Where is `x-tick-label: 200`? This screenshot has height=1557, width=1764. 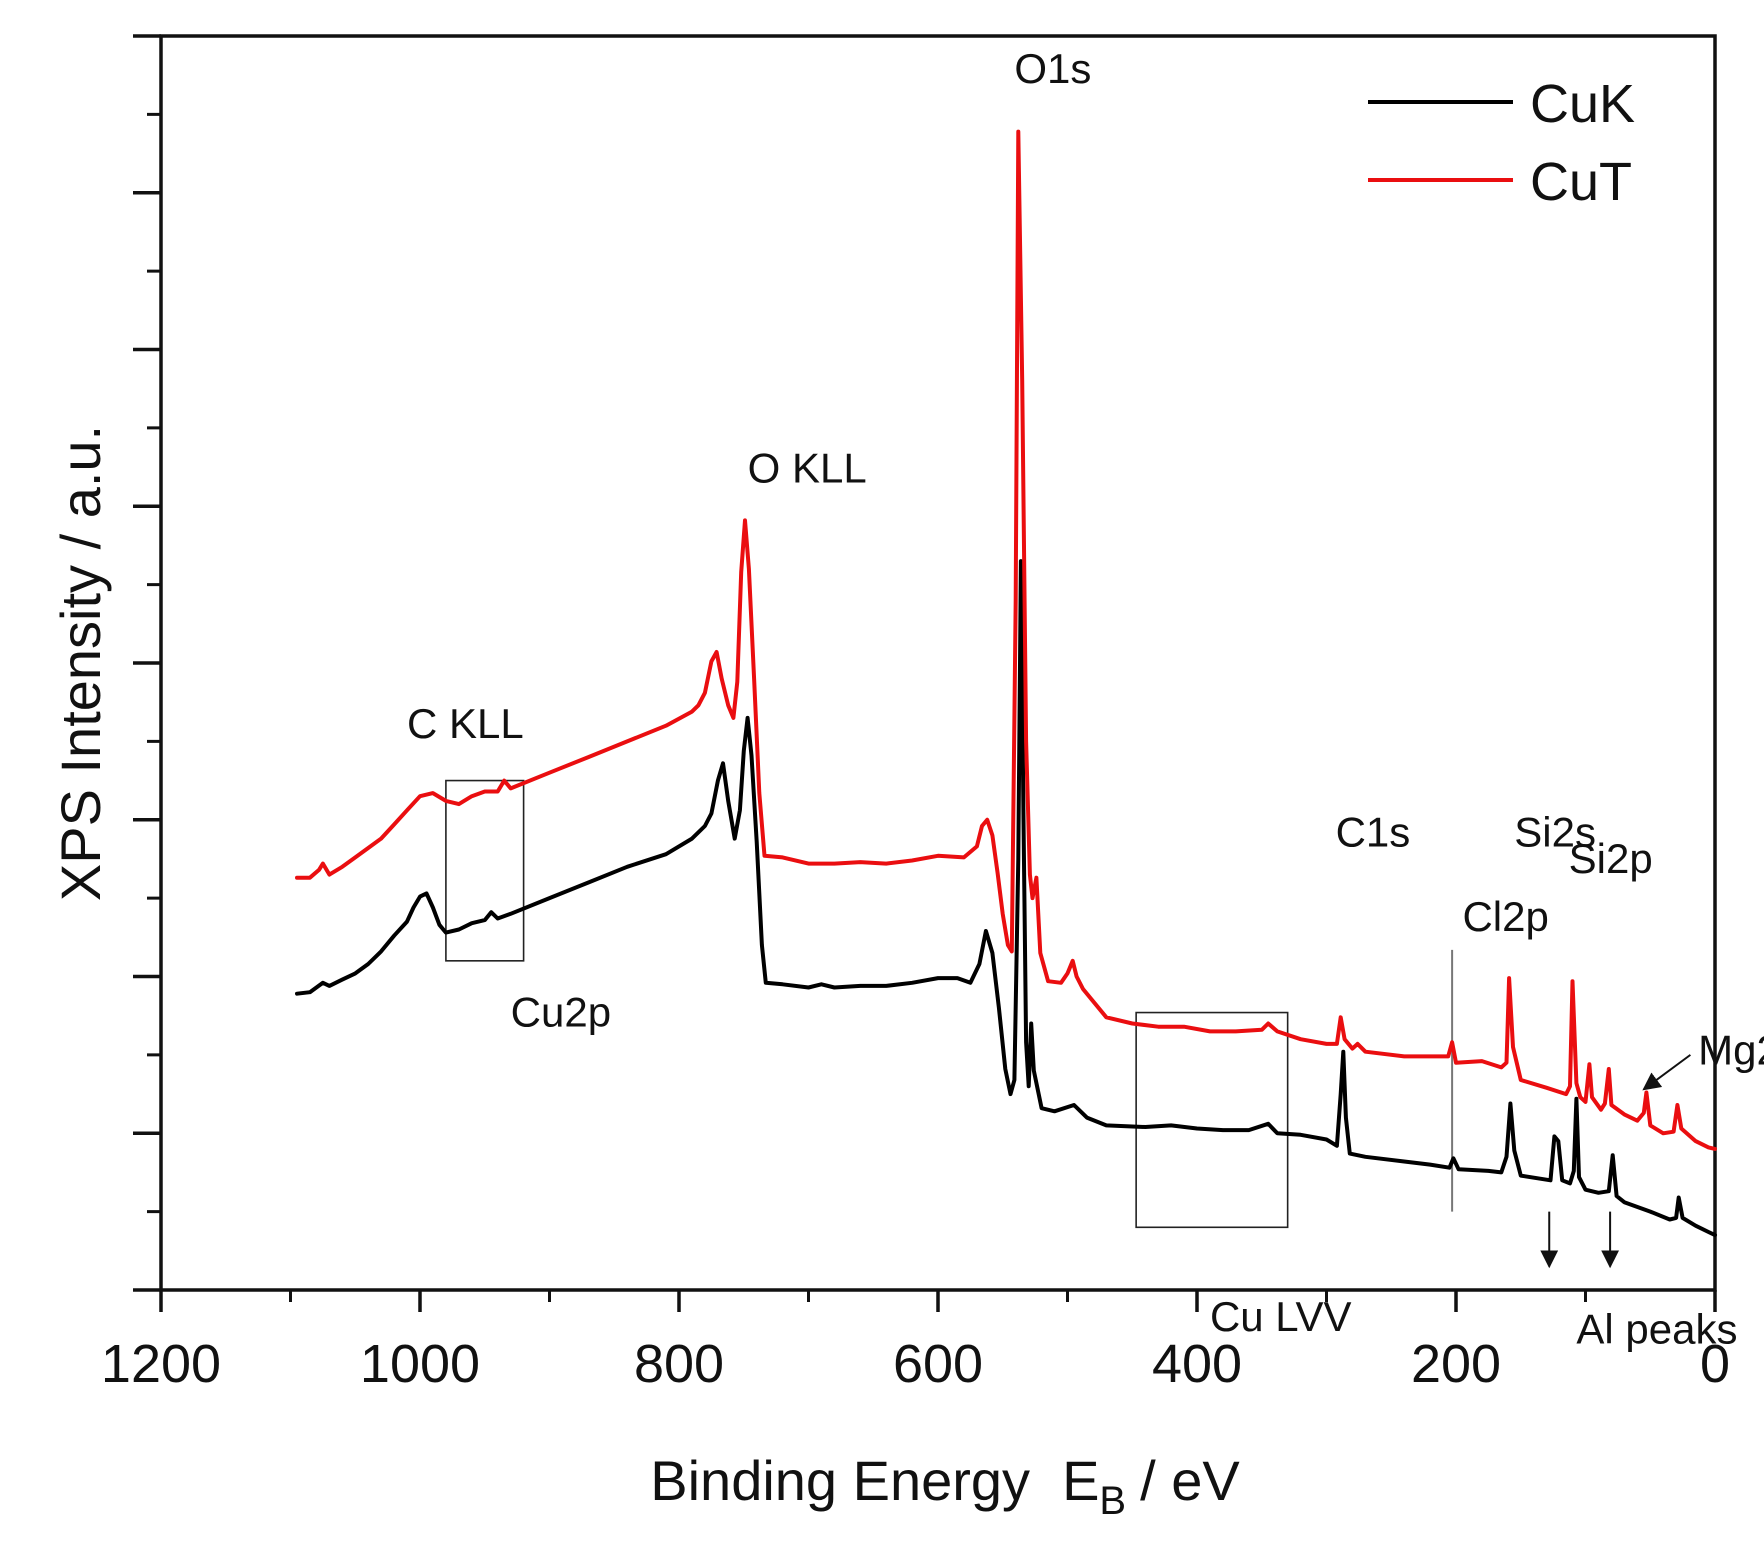
x-tick-label: 200 is located at coordinates (1456, 1364).